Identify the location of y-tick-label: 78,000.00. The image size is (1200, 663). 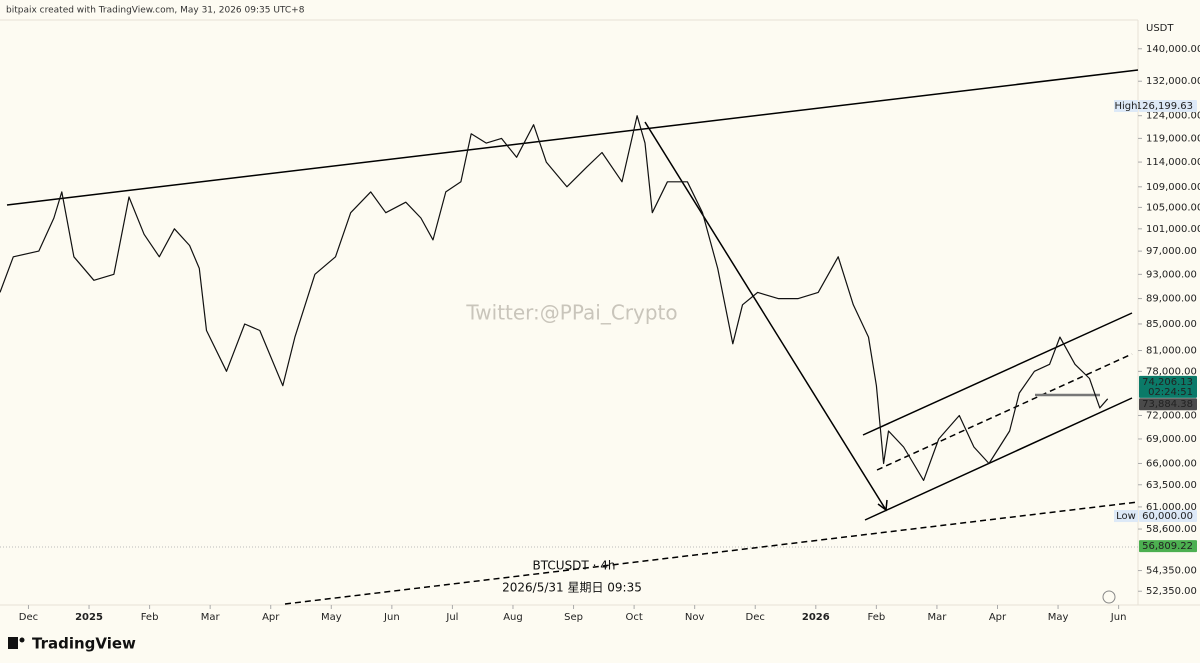
(1171, 371).